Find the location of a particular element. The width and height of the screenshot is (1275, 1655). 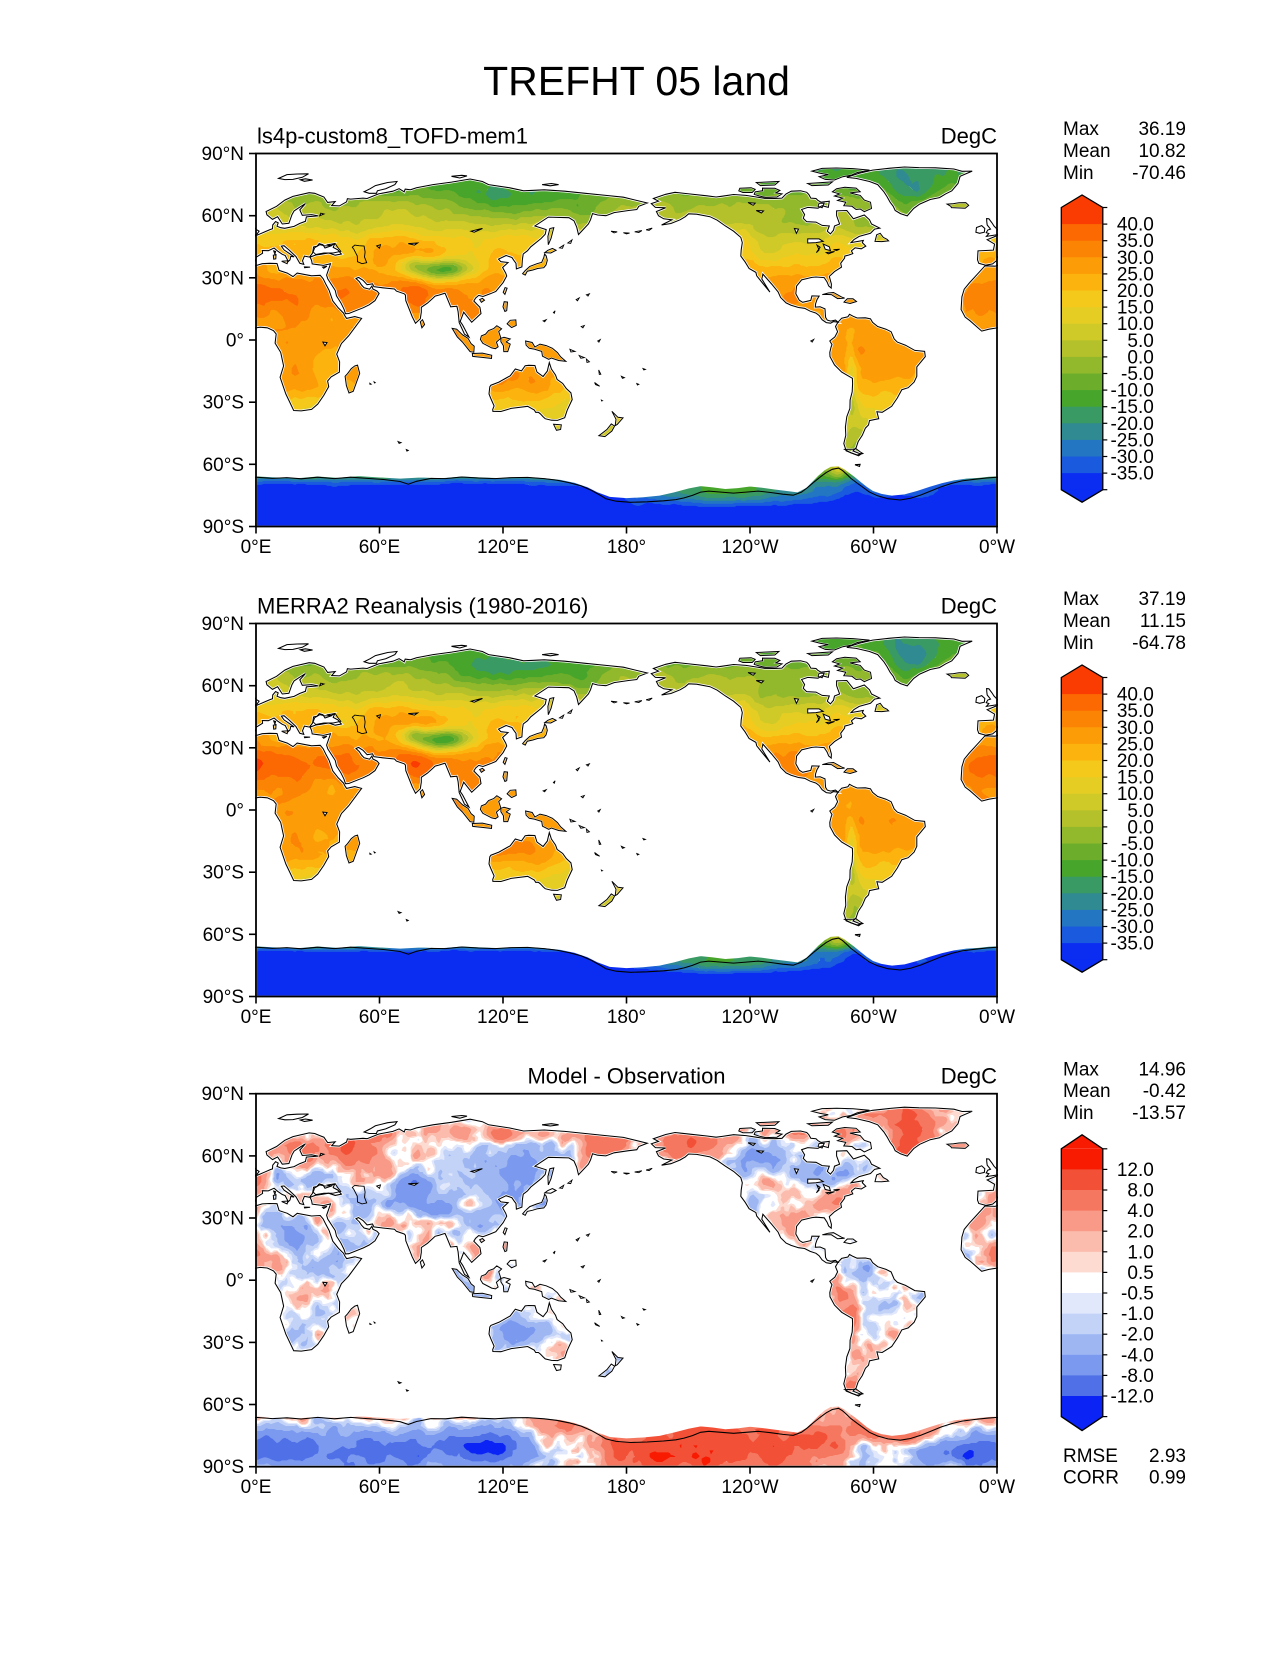

svg-text: 14.96 is located at coordinates (1162, 1069).